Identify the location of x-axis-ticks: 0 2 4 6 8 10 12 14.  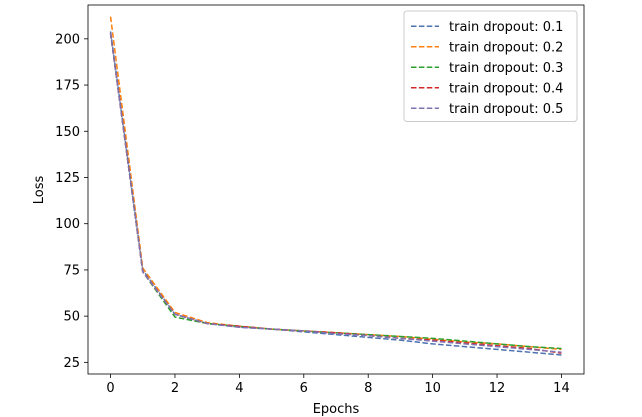
(338, 385).